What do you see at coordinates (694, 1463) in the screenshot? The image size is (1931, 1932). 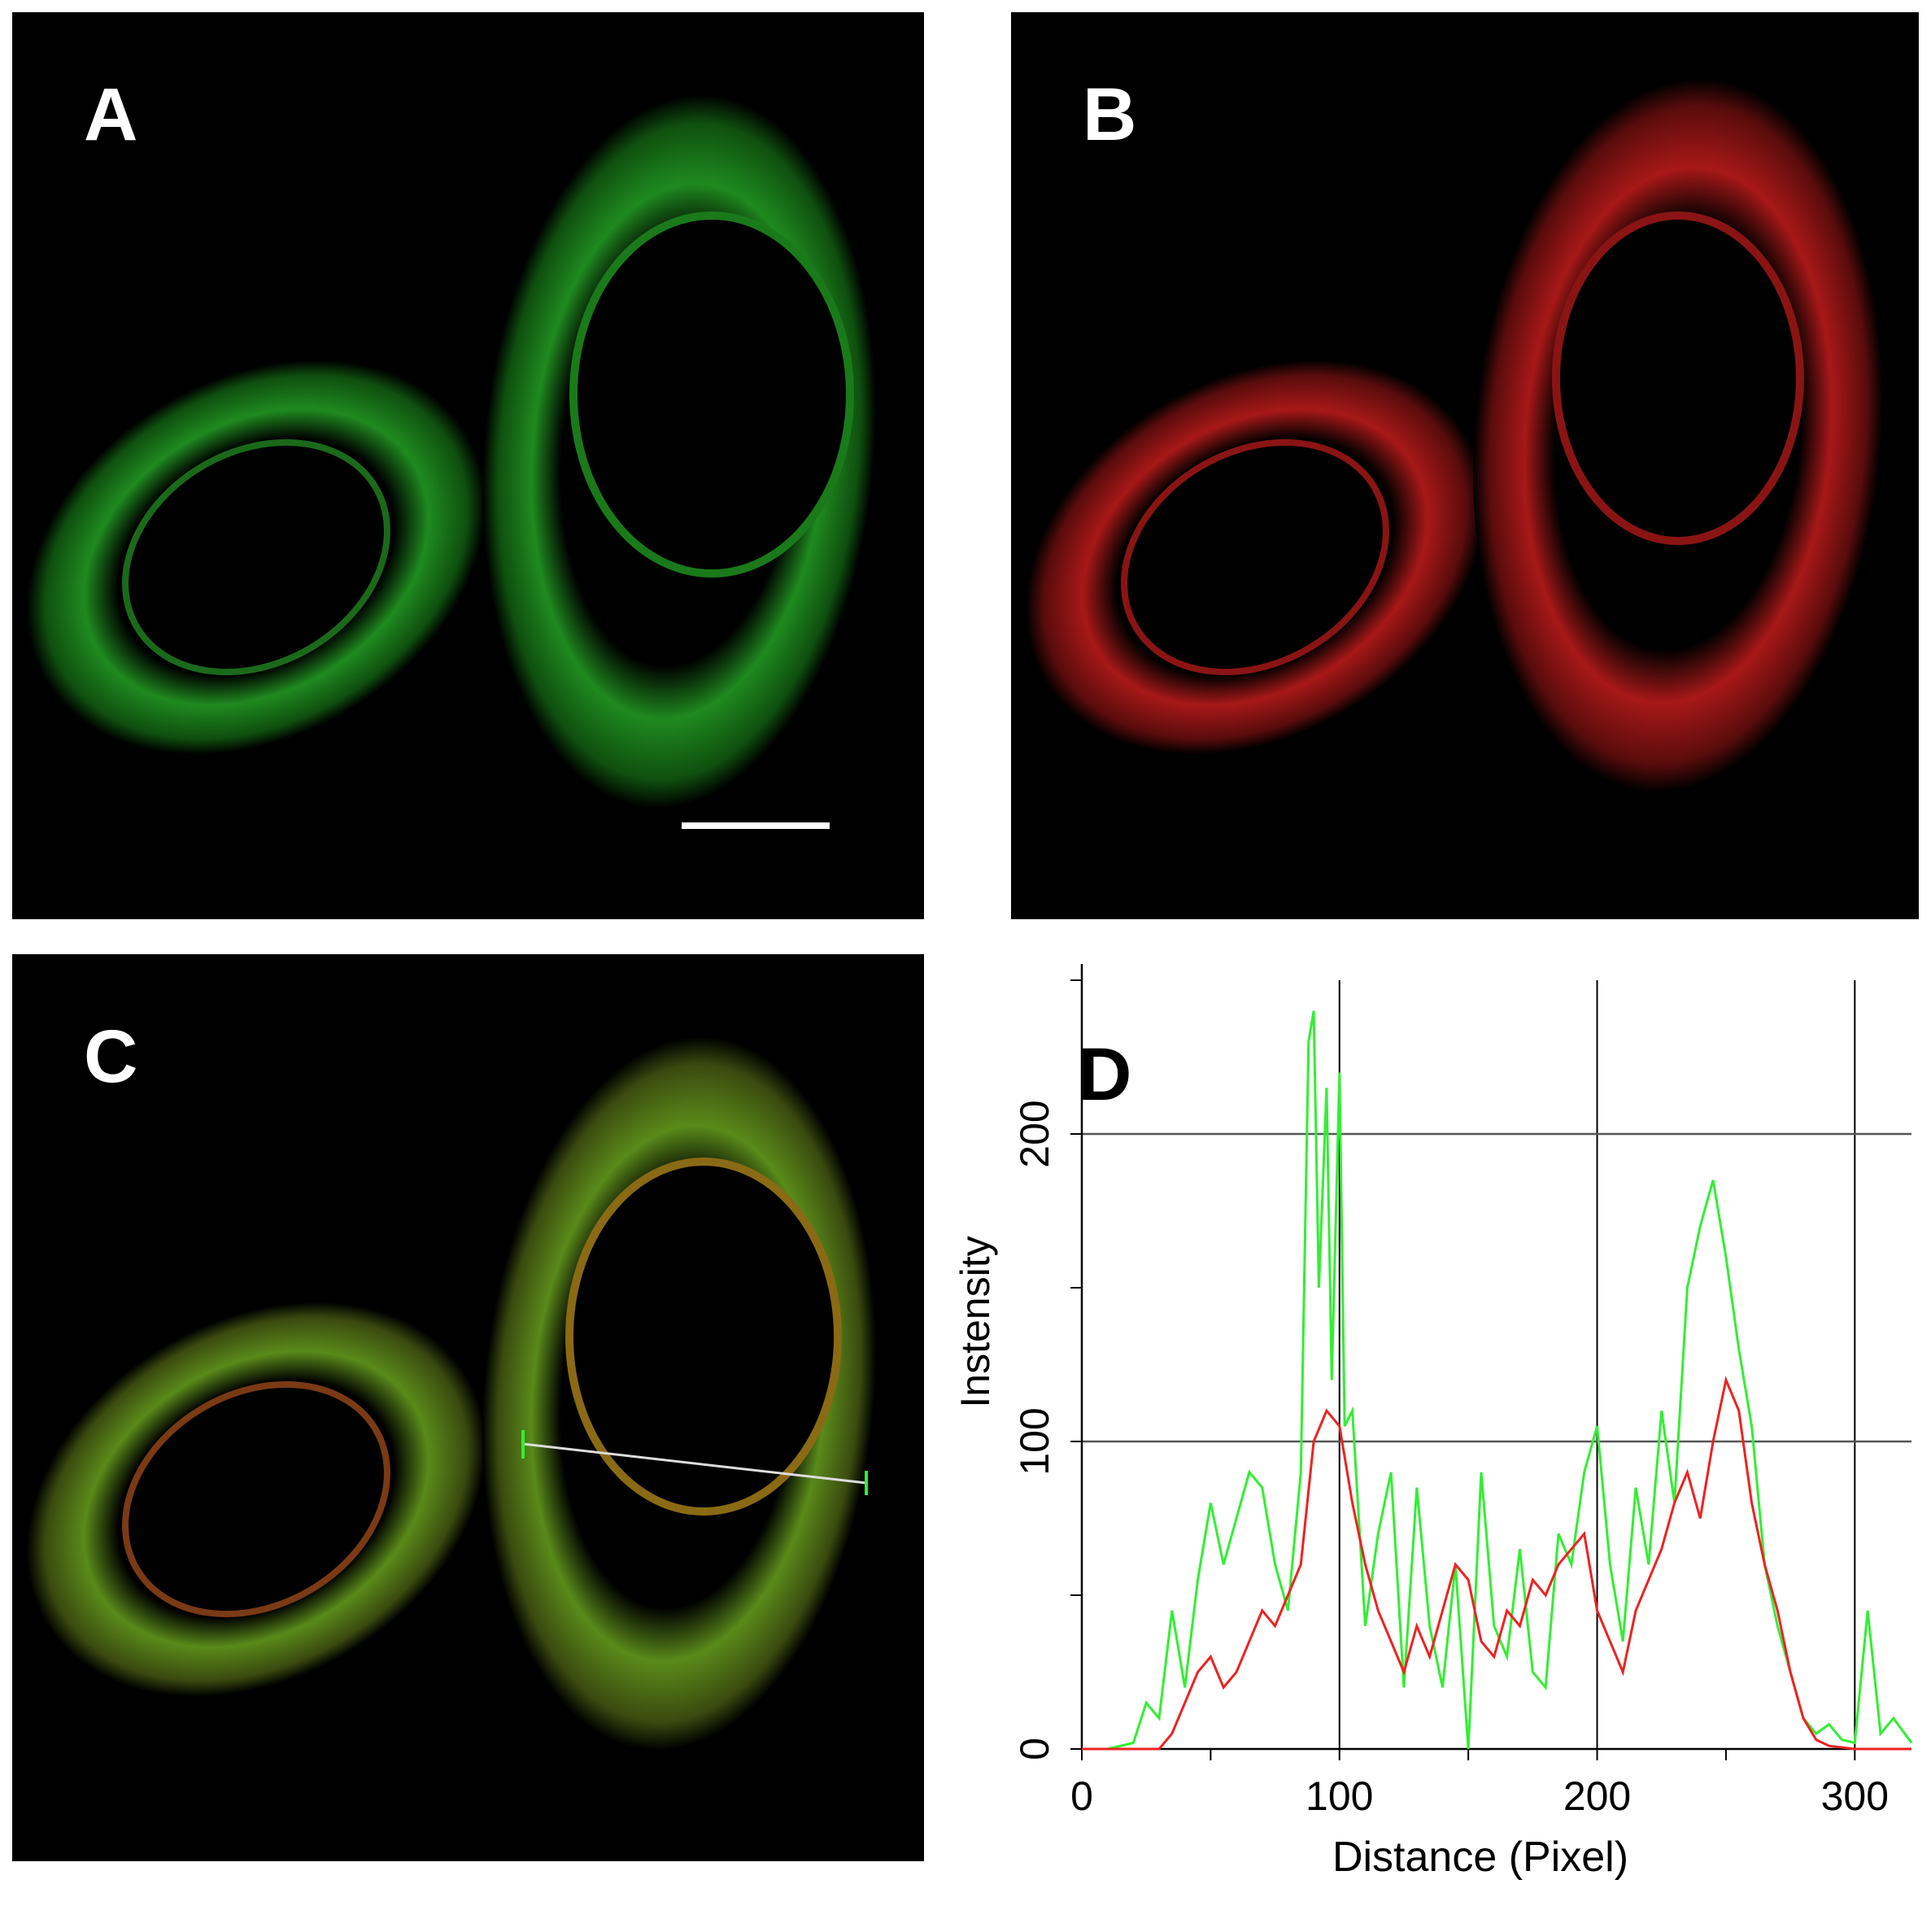 I see `line-profile-path` at bounding box center [694, 1463].